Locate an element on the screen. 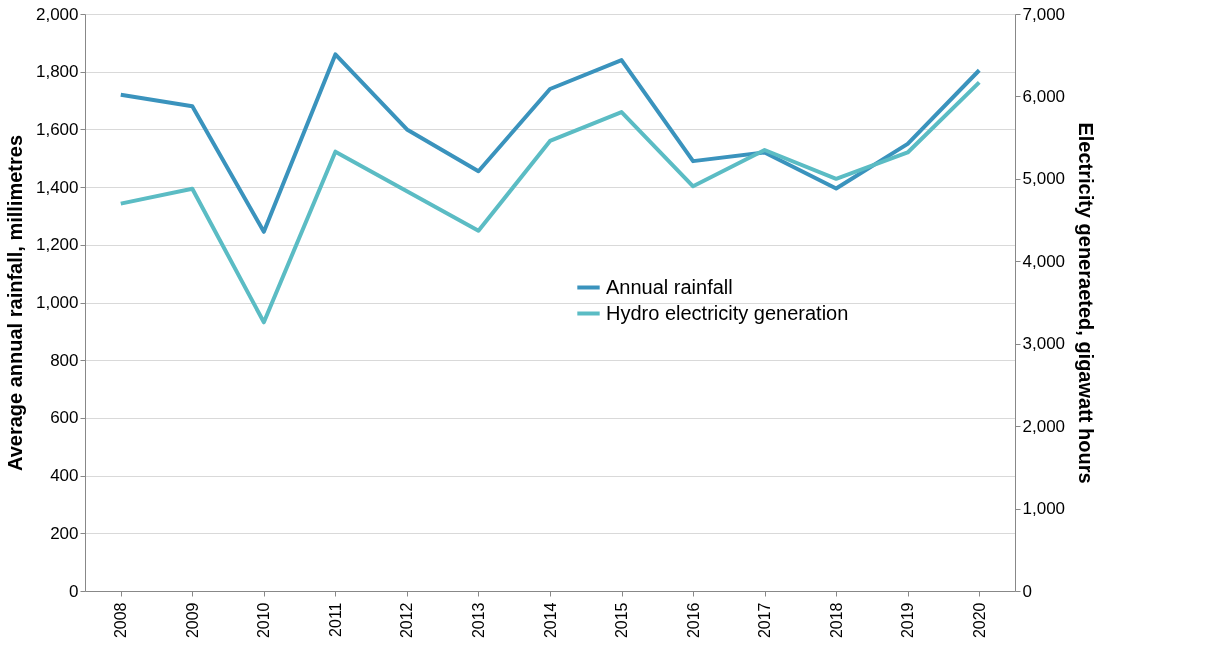 Image resolution: width=1213 pixels, height=665 pixels. y2-axis-title: Electricity generaeted, gigawatt hours is located at coordinates (1086, 303).